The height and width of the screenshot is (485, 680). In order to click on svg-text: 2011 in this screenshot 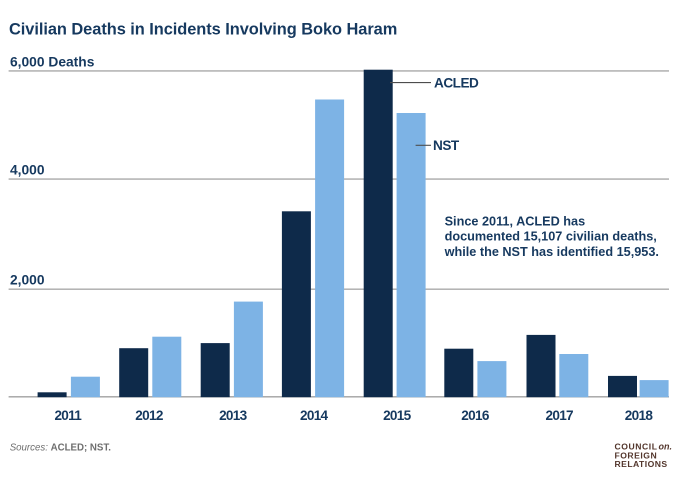, I will do `click(68, 415)`.